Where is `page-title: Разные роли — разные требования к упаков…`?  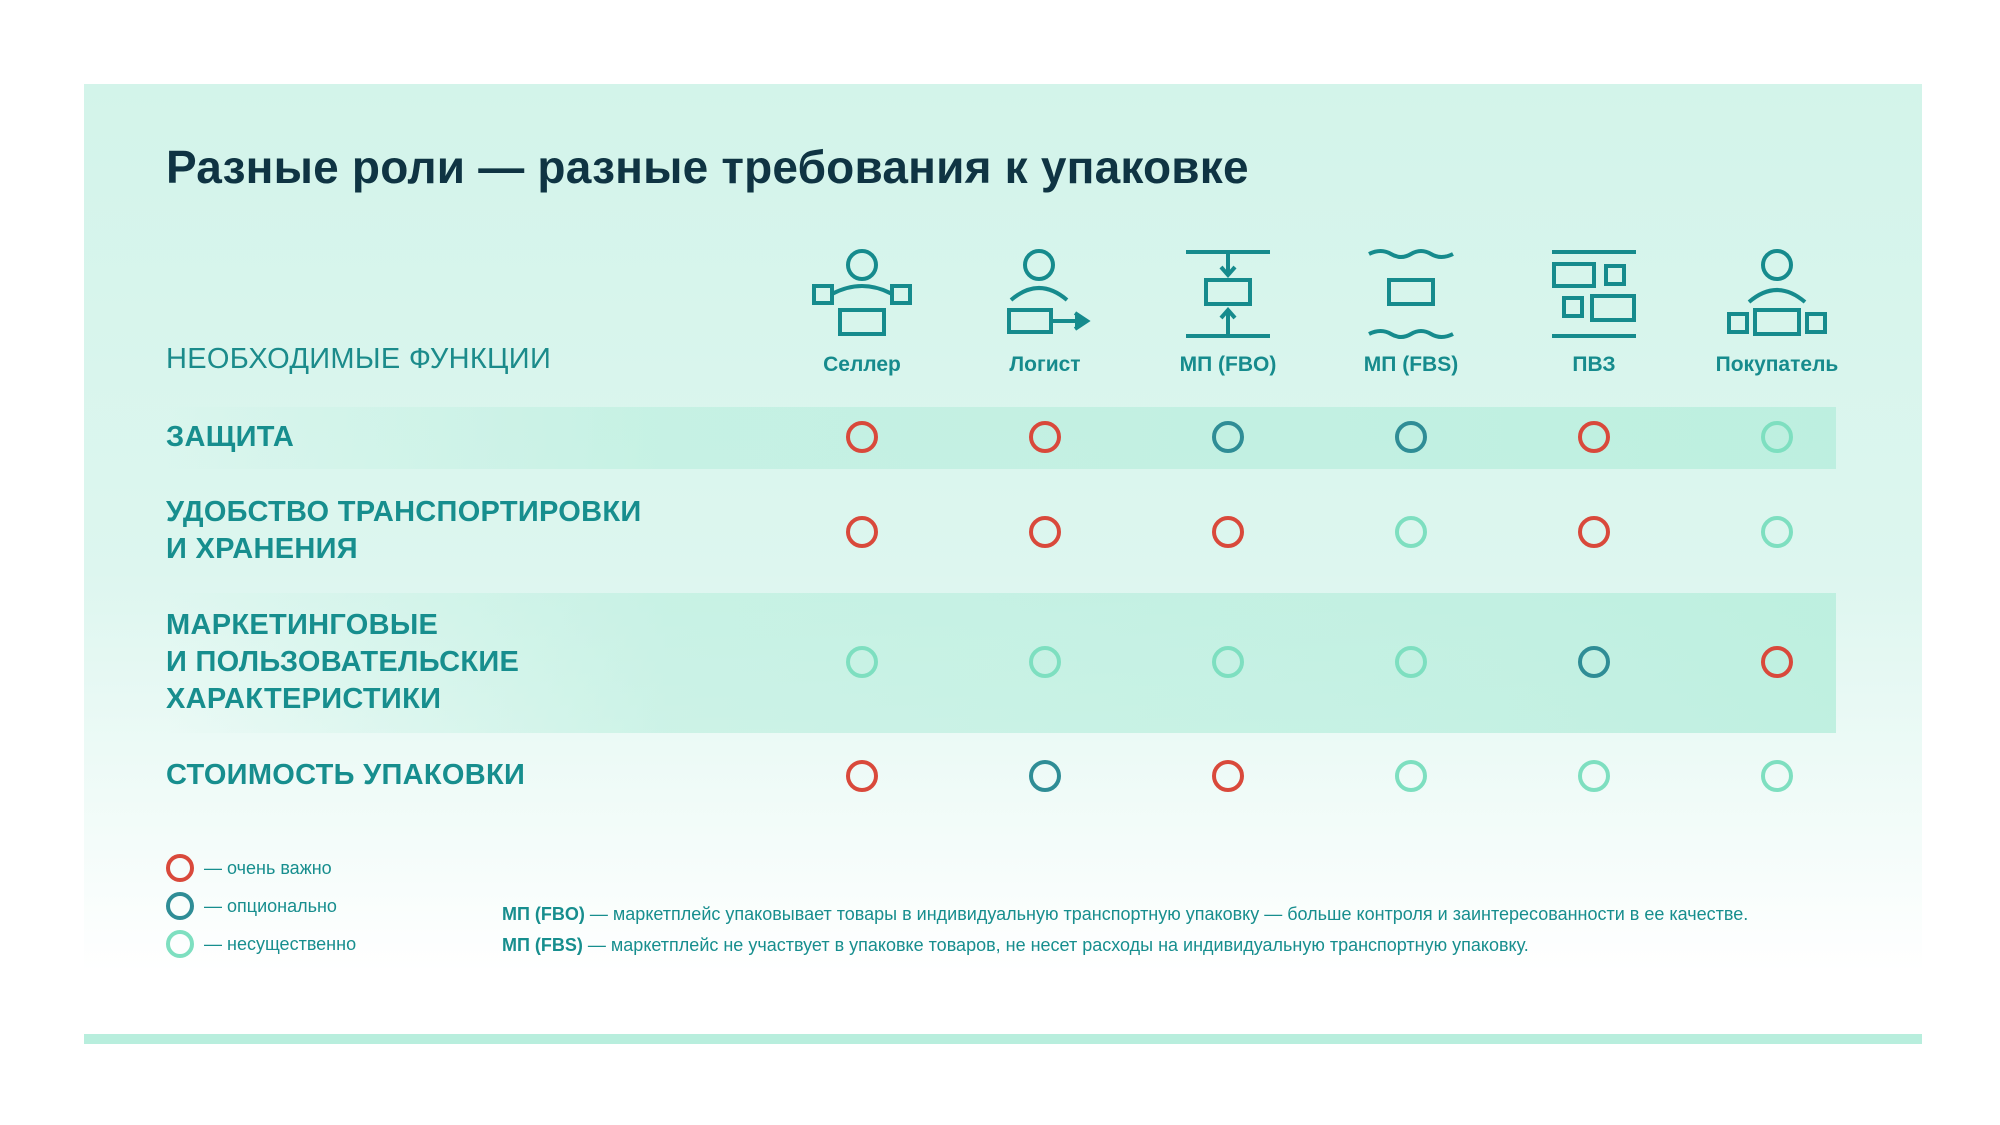
page-title: Разные роли — разные требования к упаков… is located at coordinates (707, 167).